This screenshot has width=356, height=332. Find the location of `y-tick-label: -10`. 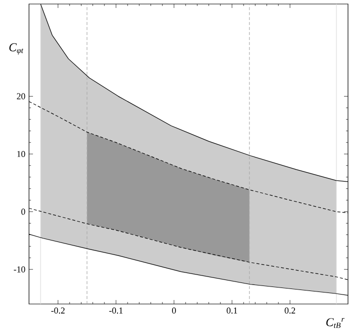

y-tick-label: -10 is located at coordinates (20, 269).